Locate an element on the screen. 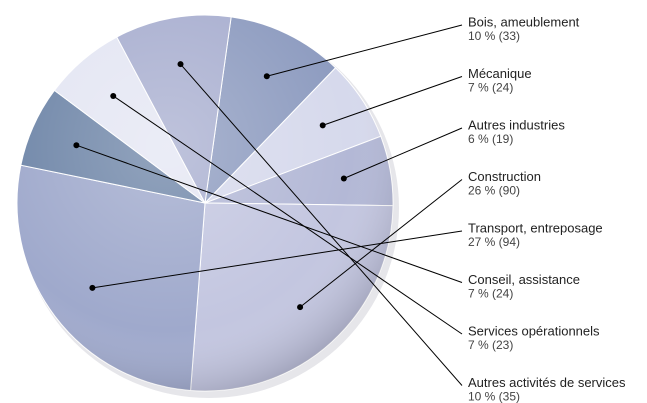 This screenshot has height=403, width=647. slice-label: Construction is located at coordinates (504, 176).